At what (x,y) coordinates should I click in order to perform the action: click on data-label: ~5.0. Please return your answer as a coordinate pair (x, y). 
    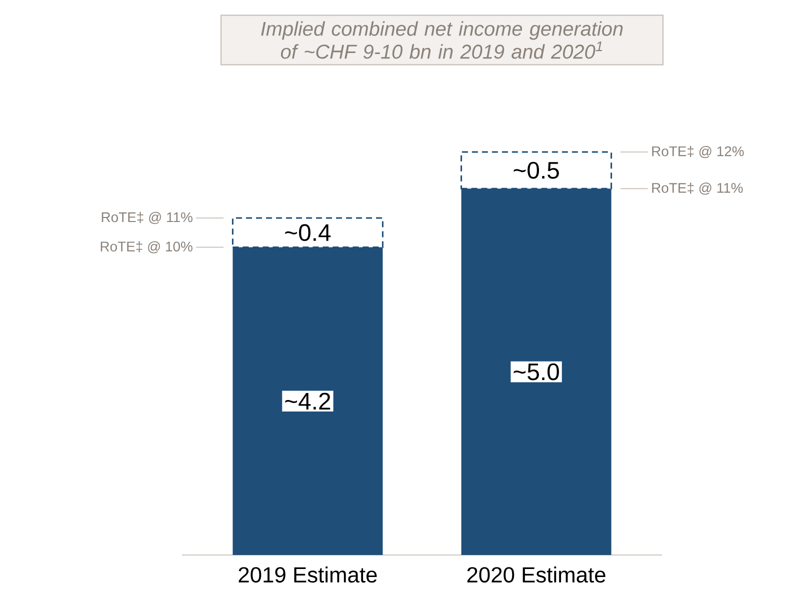
    Looking at the image, I should click on (536, 371).